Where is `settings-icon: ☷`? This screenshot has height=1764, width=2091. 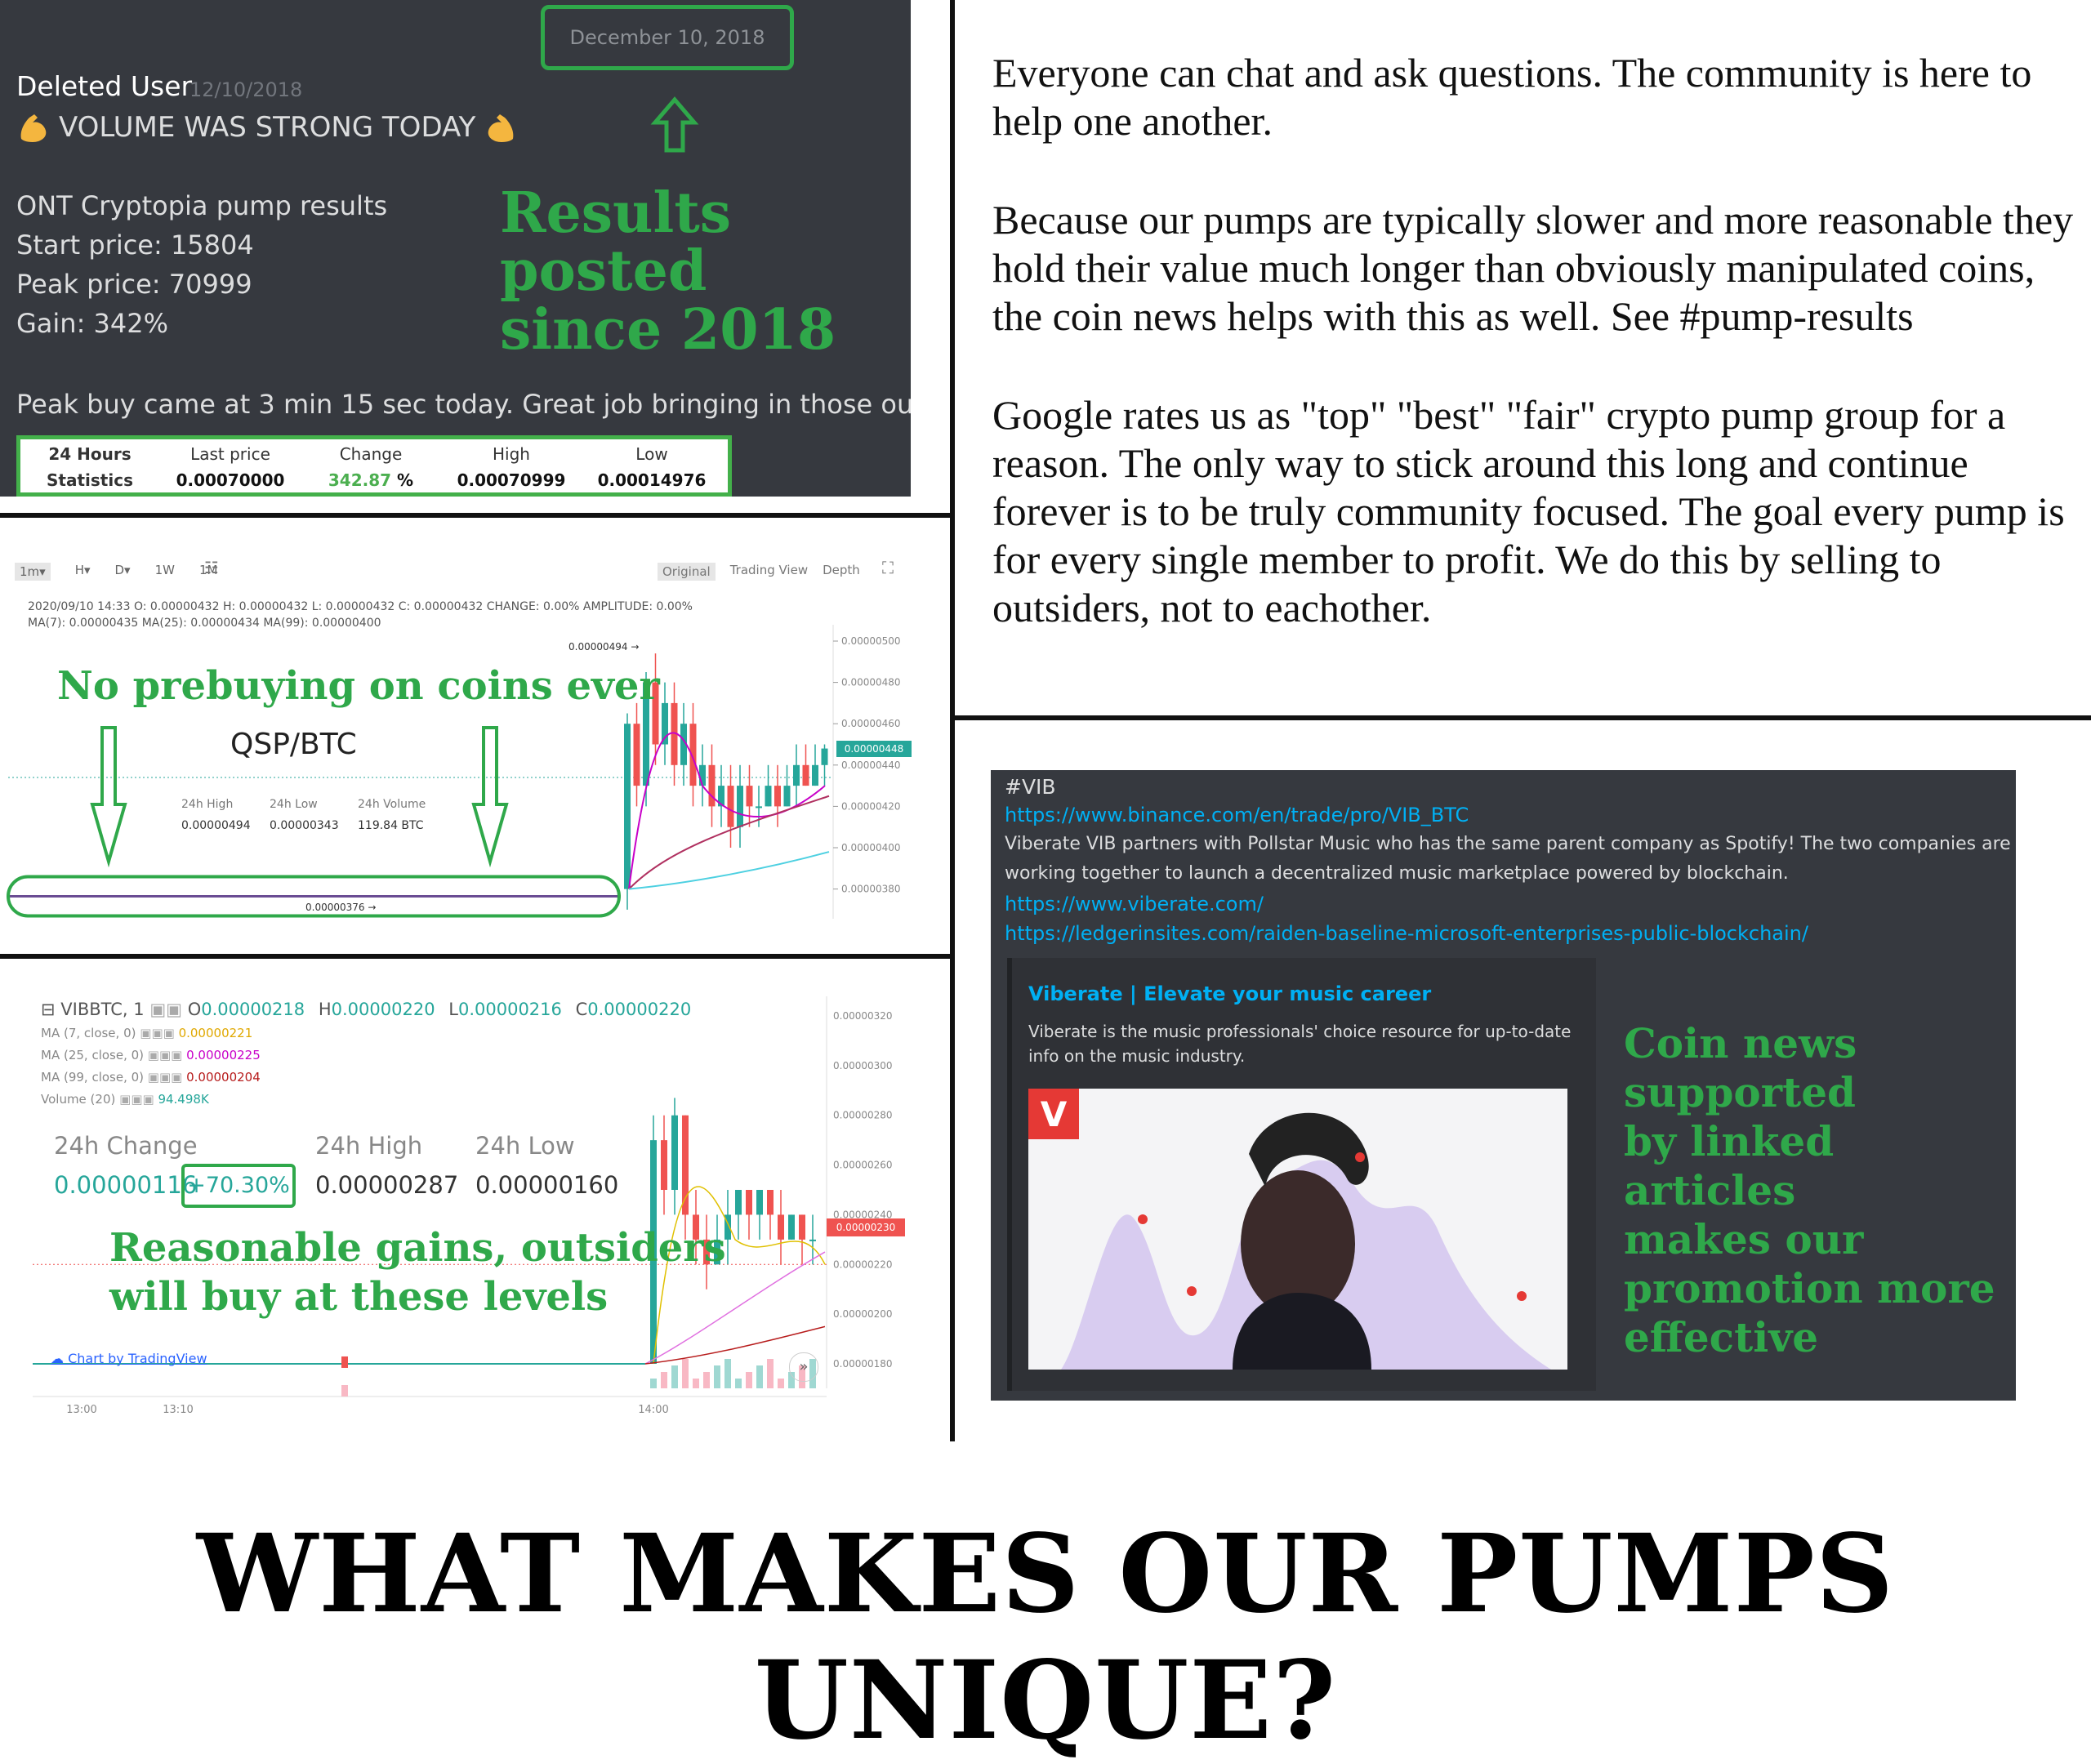 settings-icon: ☷ is located at coordinates (211, 567).